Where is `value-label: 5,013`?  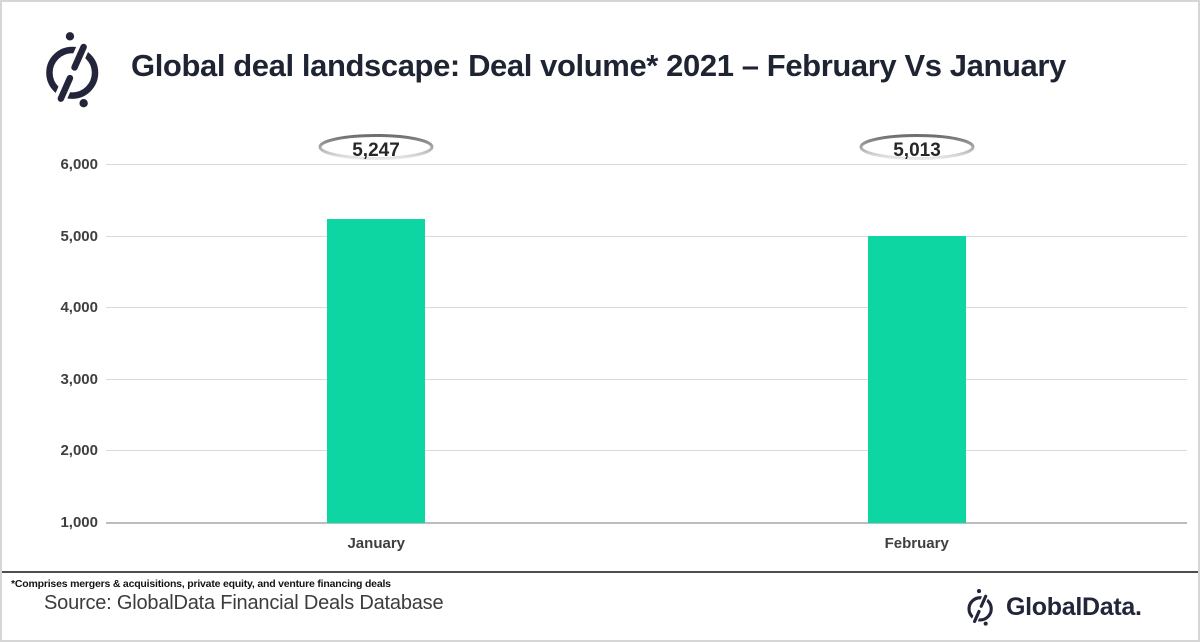 value-label: 5,013 is located at coordinates (917, 150).